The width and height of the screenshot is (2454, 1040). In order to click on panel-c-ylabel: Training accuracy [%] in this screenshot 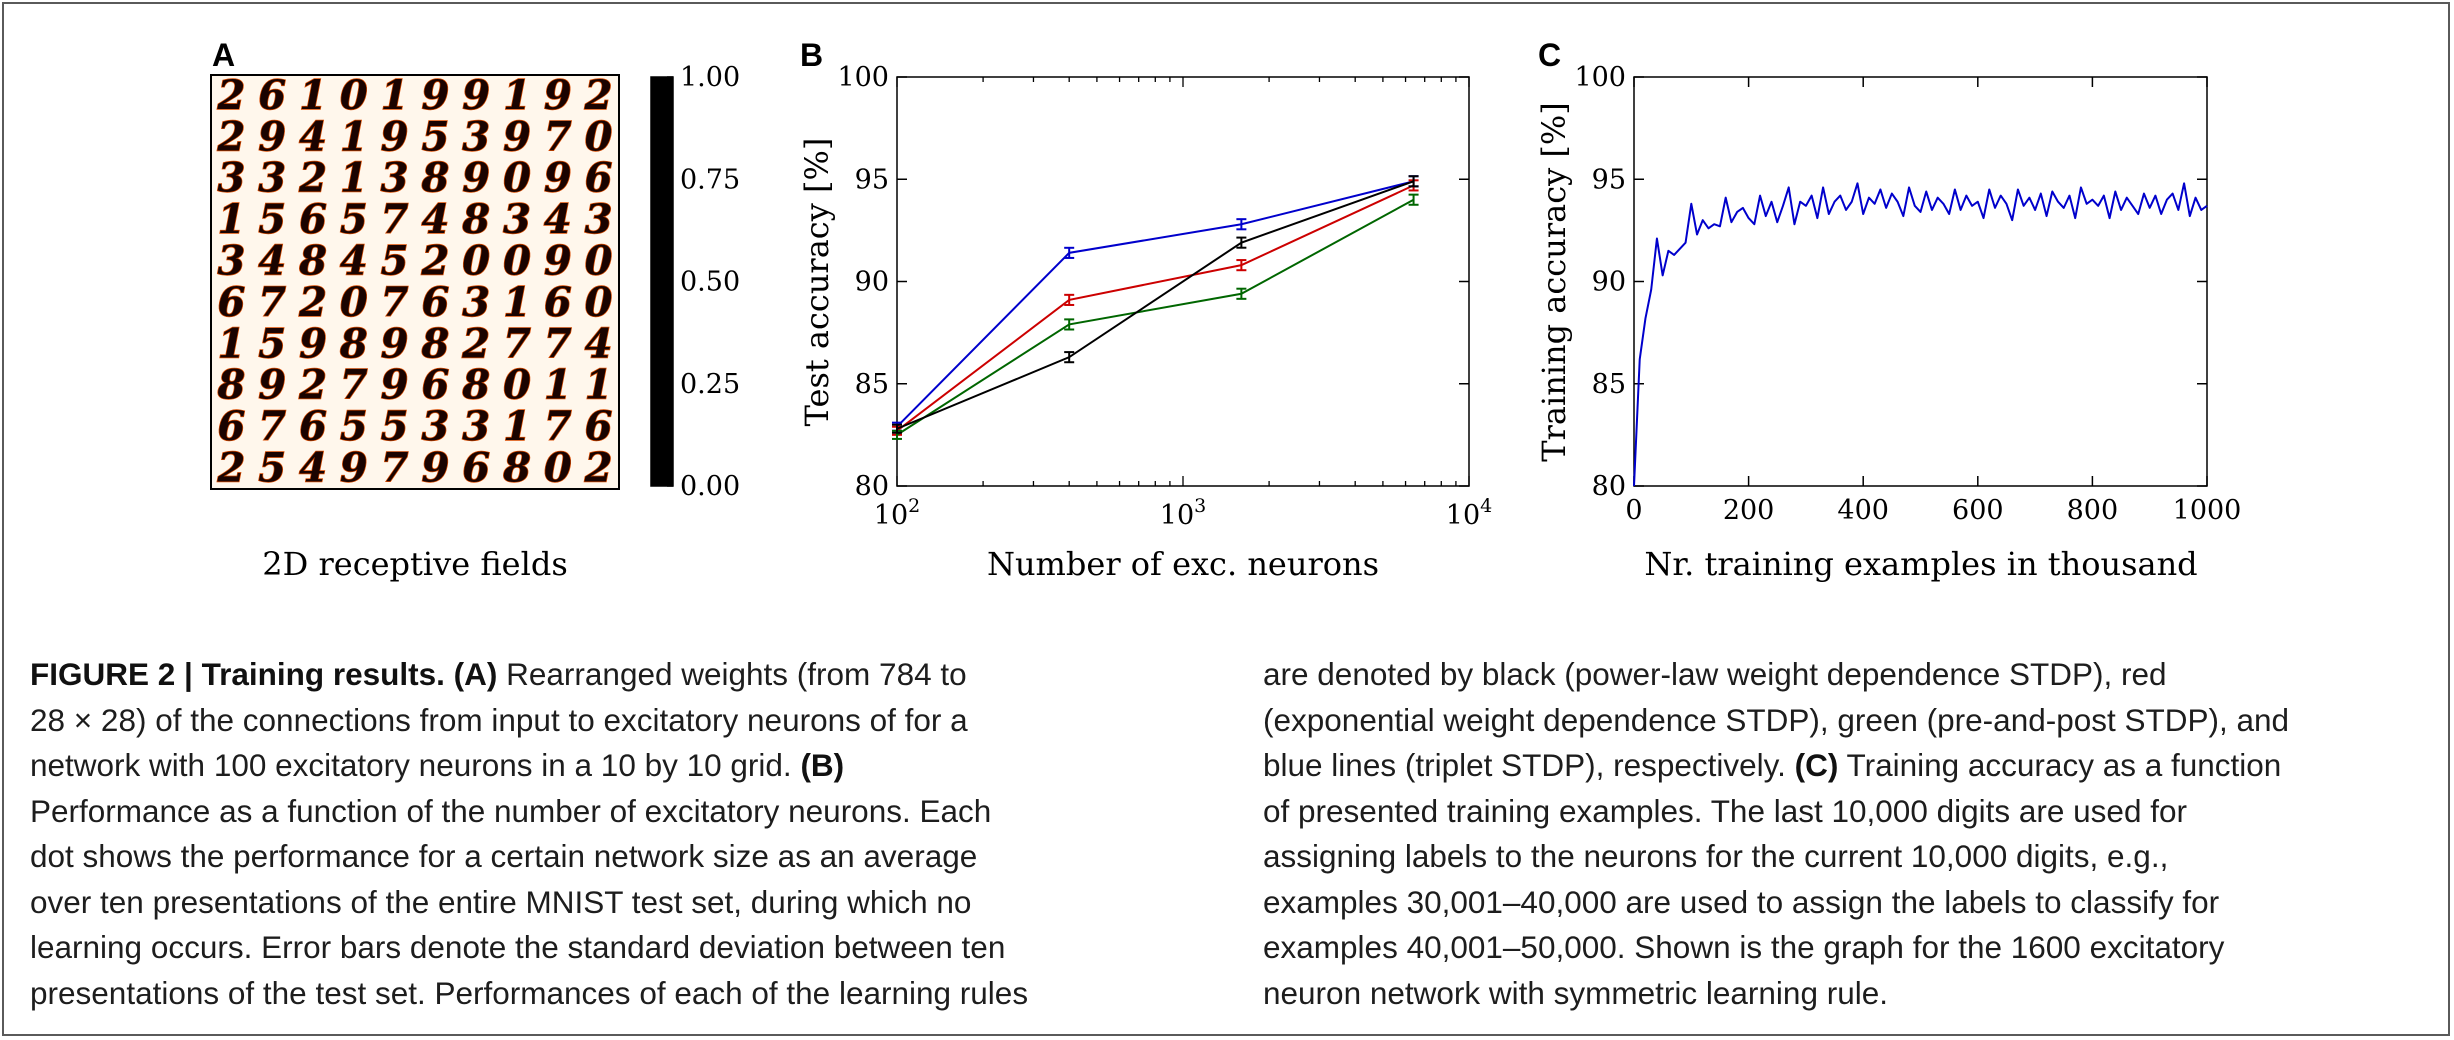, I will do `click(1554, 282)`.